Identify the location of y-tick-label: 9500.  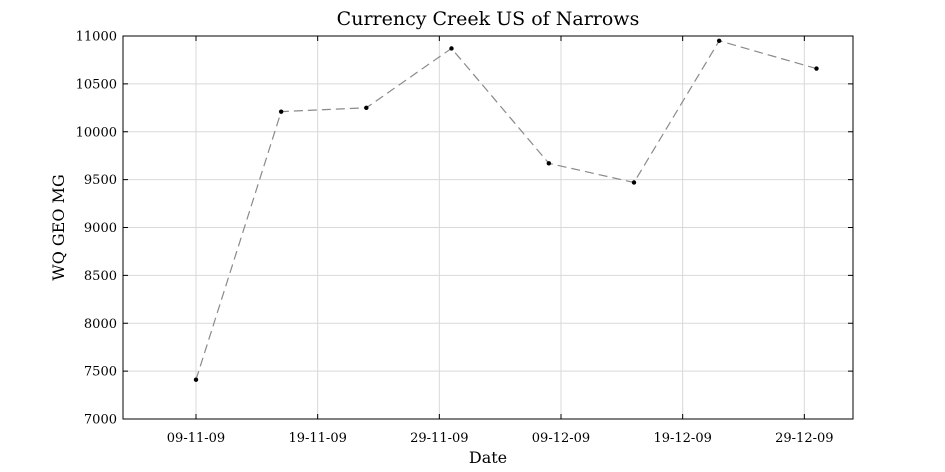
(100, 180).